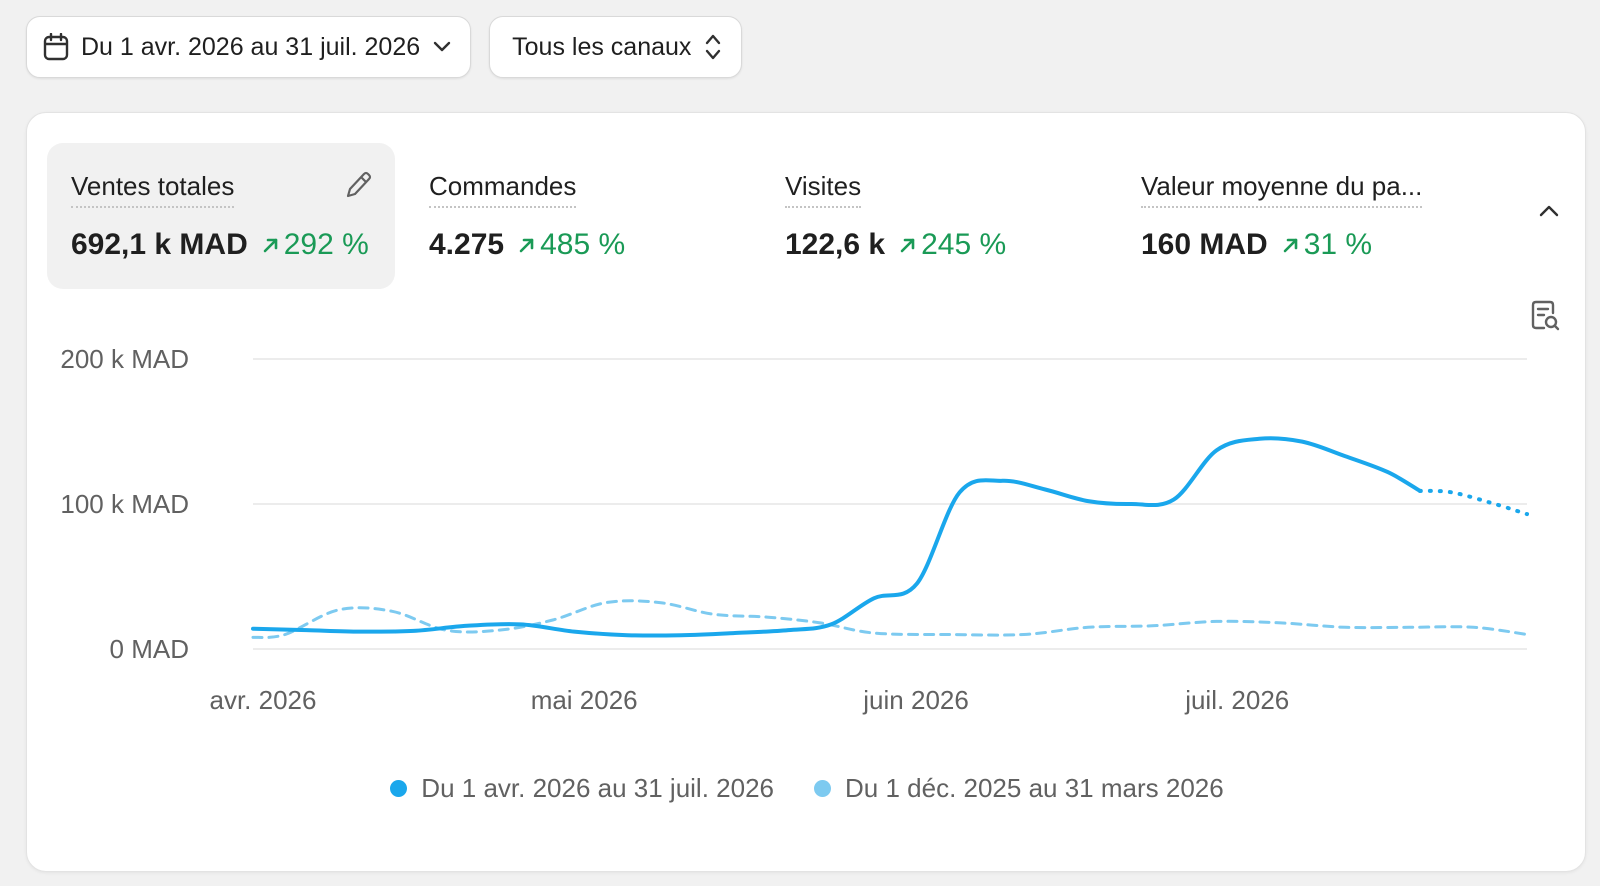 The height and width of the screenshot is (886, 1600). I want to click on date-range-label: Du 1 avr. 2026 au 31 juil. 2026, so click(251, 46).